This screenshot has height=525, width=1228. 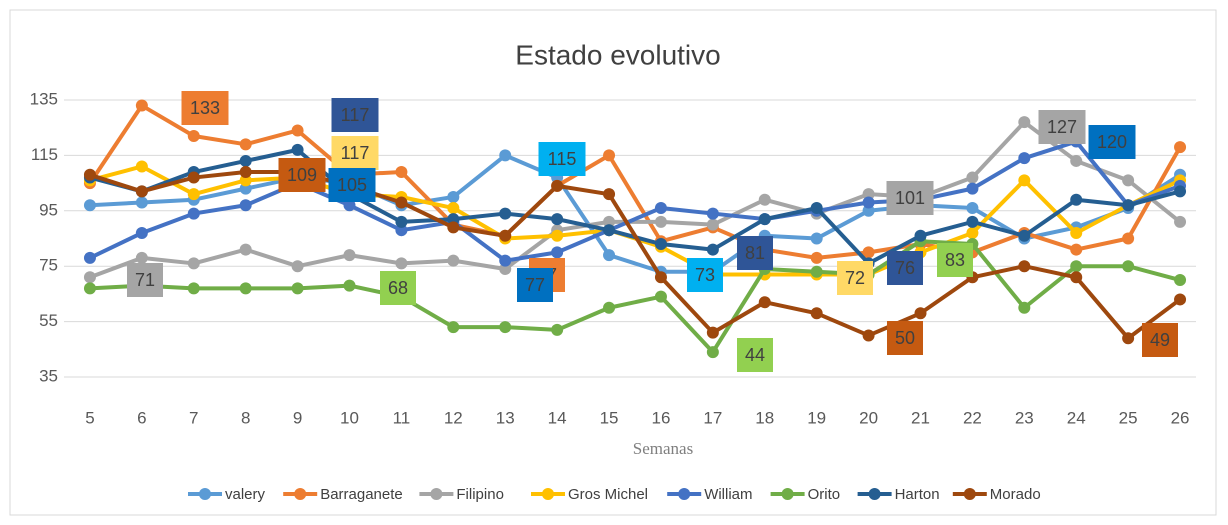 What do you see at coordinates (608, 494) in the screenshot?
I see `legend-label: Gros Michel` at bounding box center [608, 494].